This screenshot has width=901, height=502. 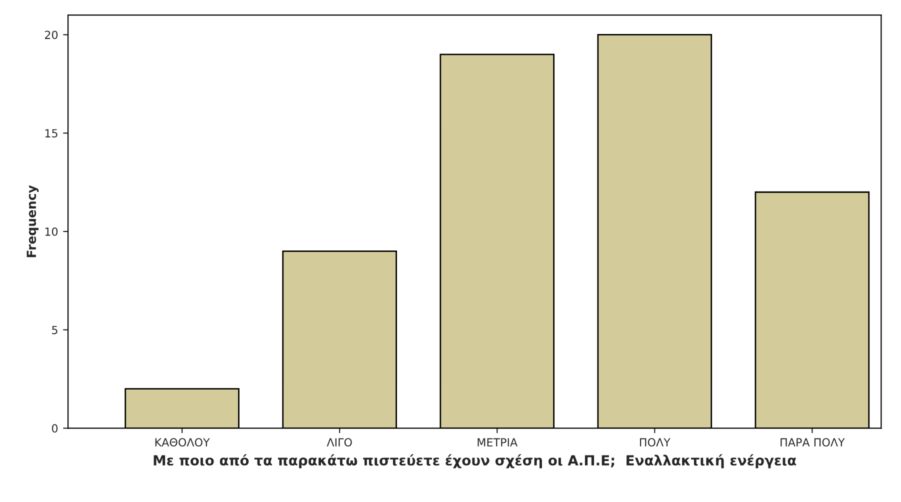 What do you see at coordinates (55, 428) in the screenshot?
I see `y-tick-label: 0` at bounding box center [55, 428].